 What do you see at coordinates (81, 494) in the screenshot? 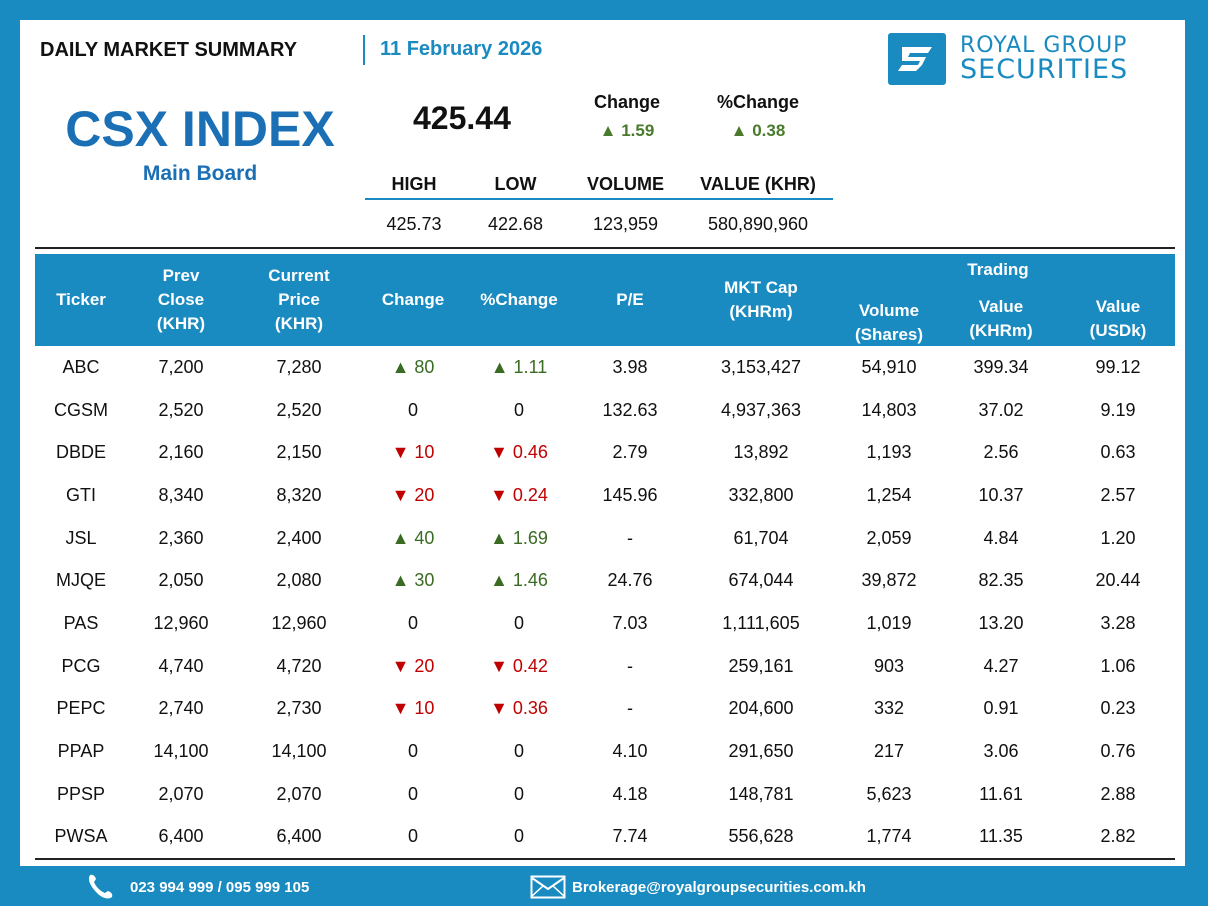
I see `cell-ticker: GTI` at bounding box center [81, 494].